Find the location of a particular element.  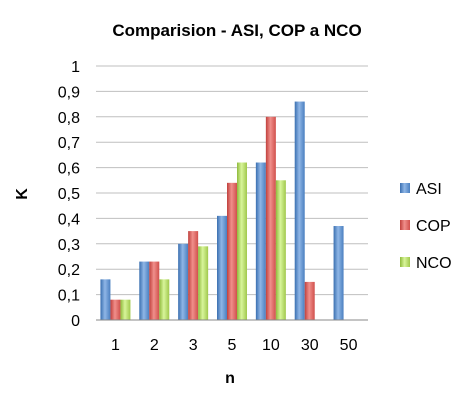

legend-swatch-cop is located at coordinates (405, 225).